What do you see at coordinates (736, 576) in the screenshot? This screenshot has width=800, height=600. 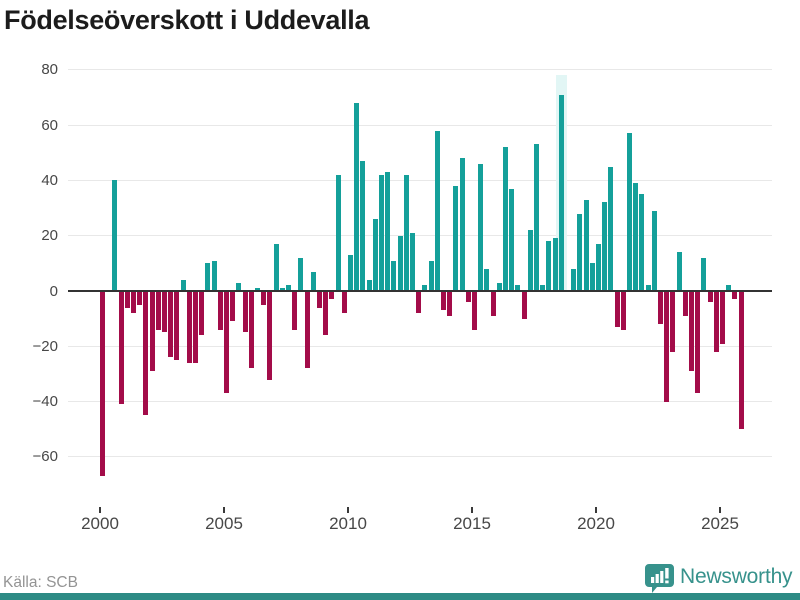 I see `newsworthy-wordmark: Newsworthy` at bounding box center [736, 576].